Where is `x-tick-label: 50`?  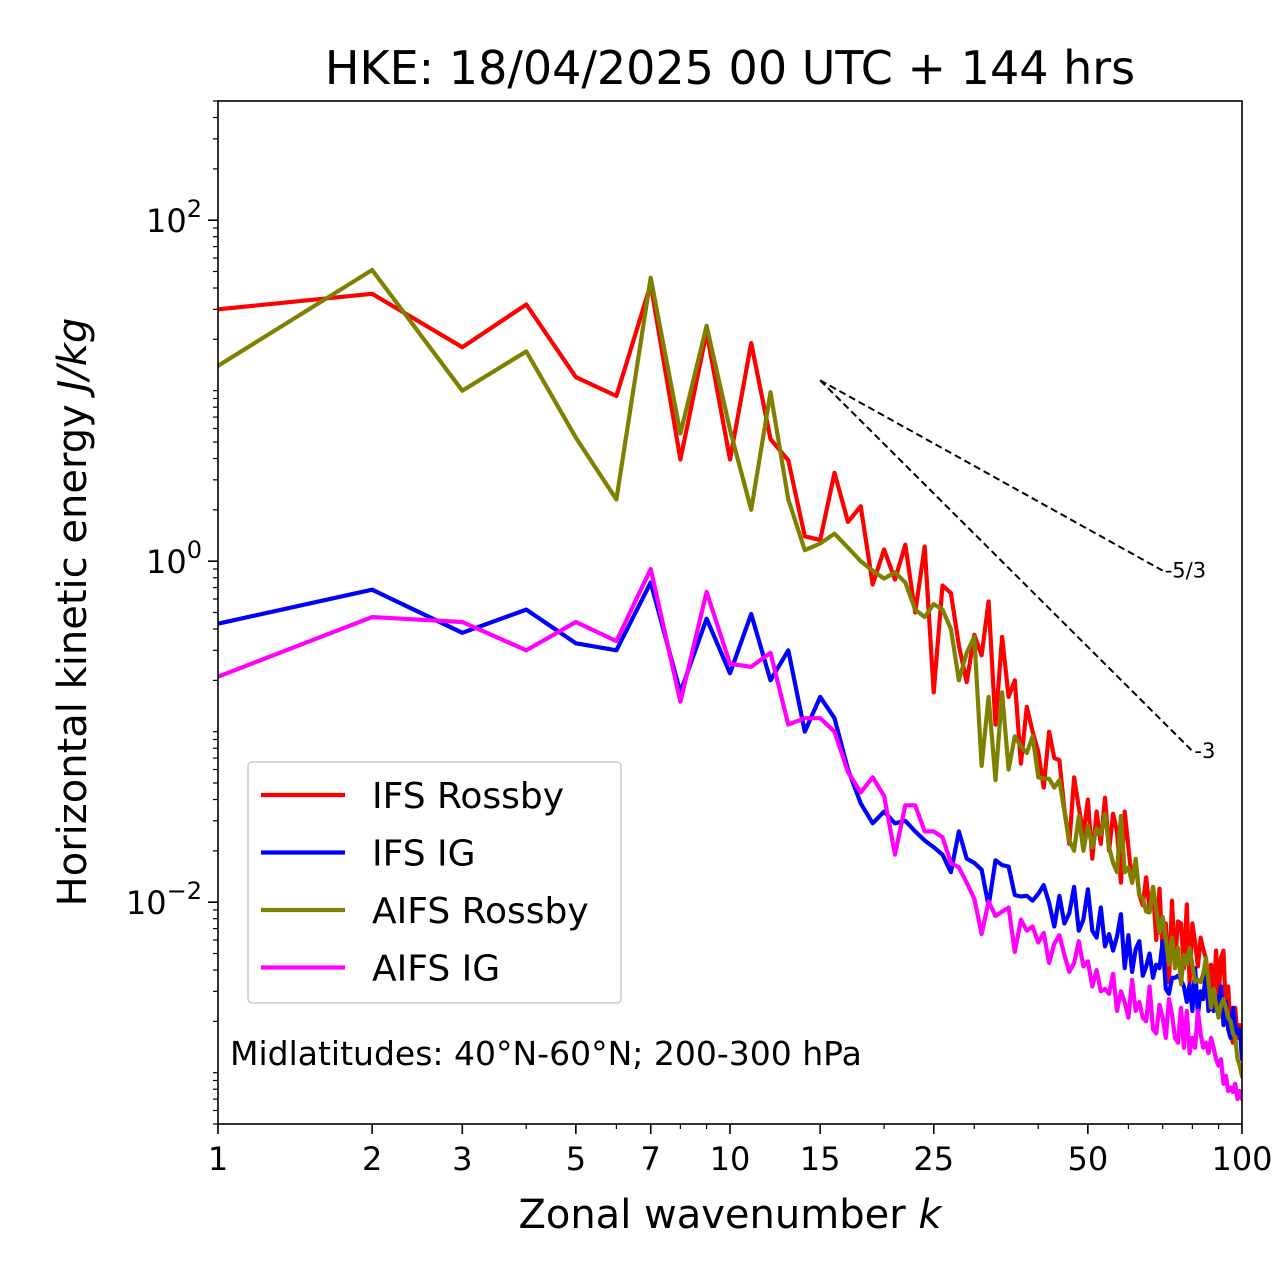 x-tick-label: 50 is located at coordinates (1088, 1159).